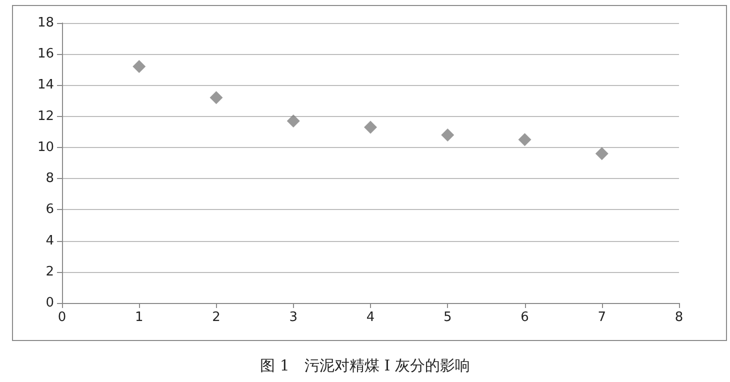 This screenshot has width=730, height=382. Describe the element at coordinates (45, 23) in the screenshot. I see `y-tick-label: 18` at that location.